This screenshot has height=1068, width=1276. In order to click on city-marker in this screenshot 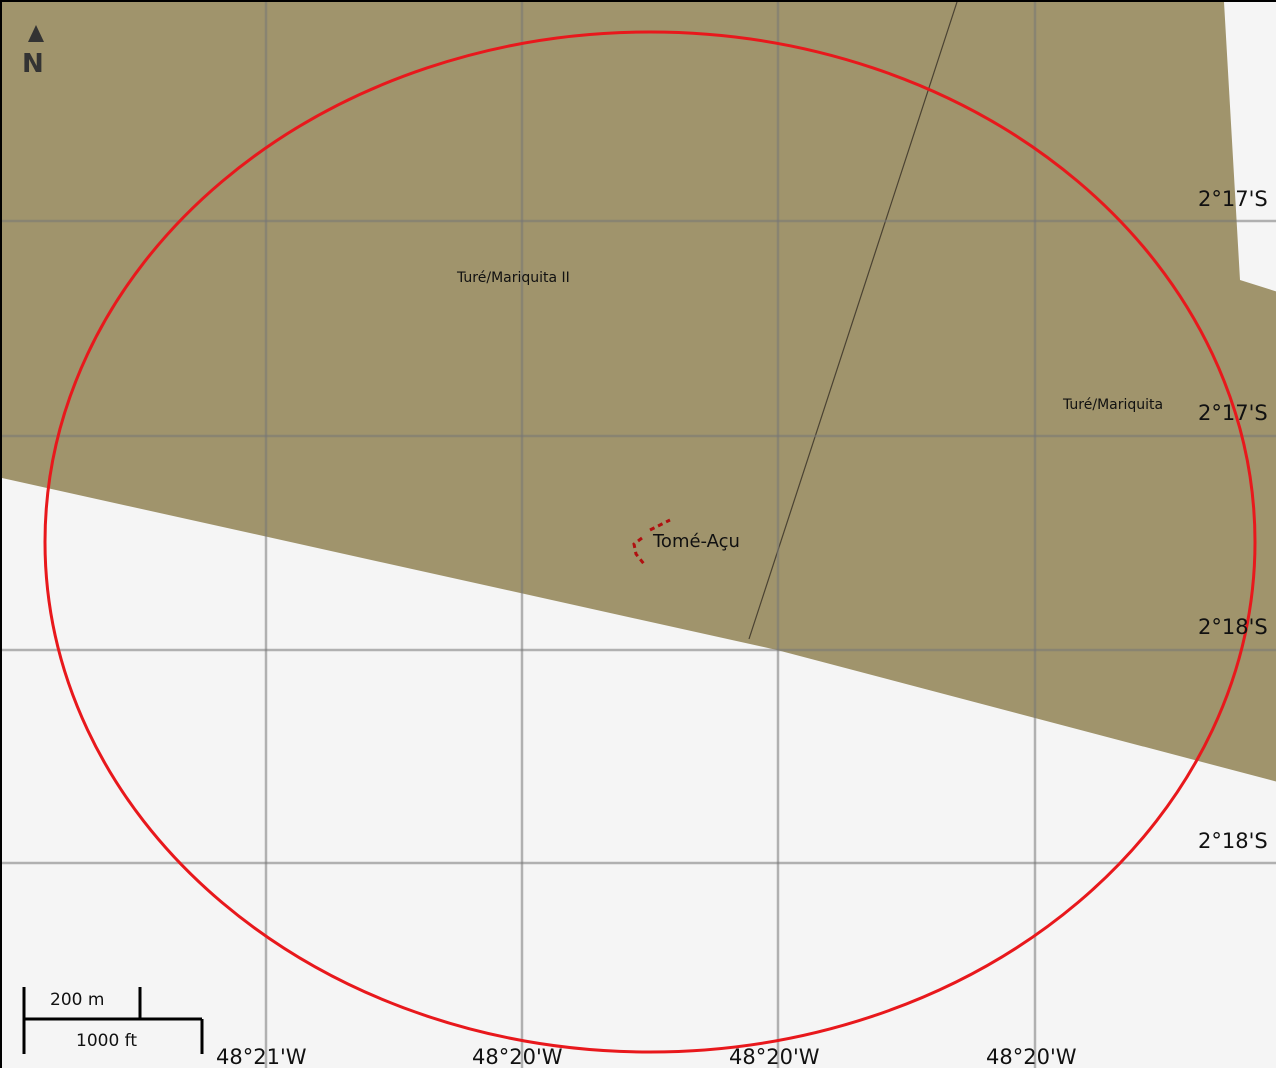, I will do `click(651, 541)`.